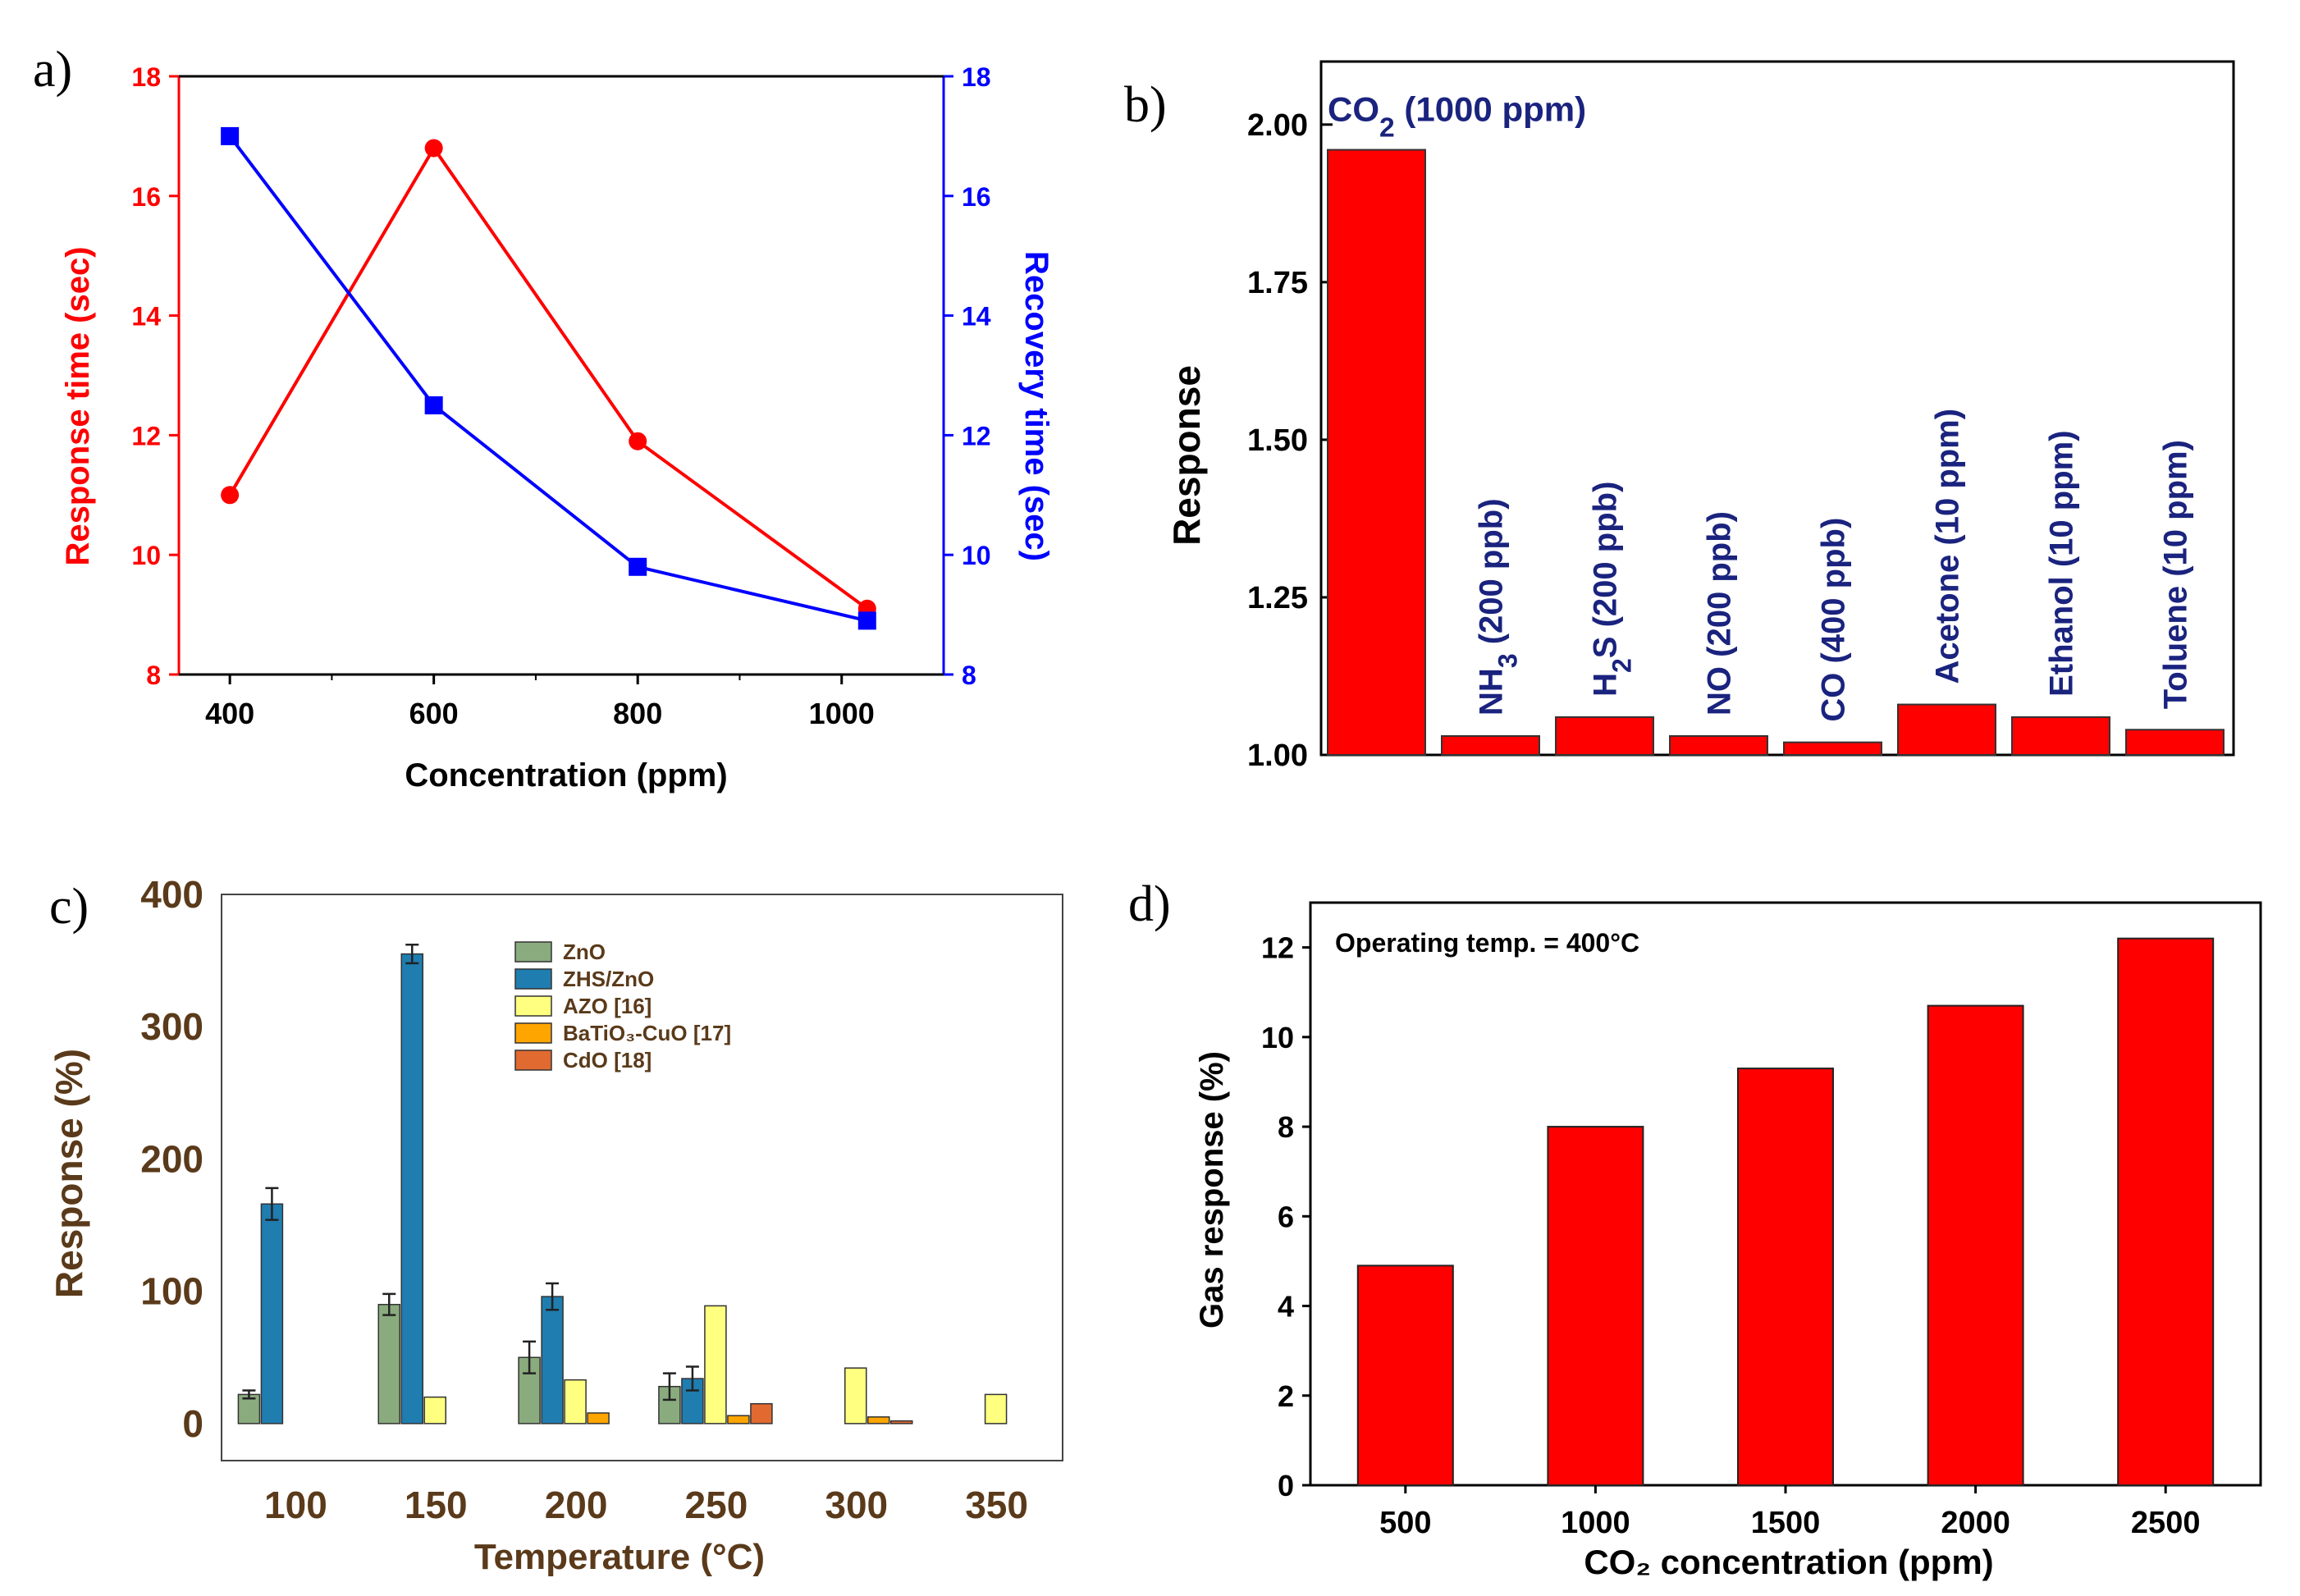 The height and width of the screenshot is (1596, 2300). What do you see at coordinates (1286, 1216) in the screenshot?
I see `d-y-tick-label: 6` at bounding box center [1286, 1216].